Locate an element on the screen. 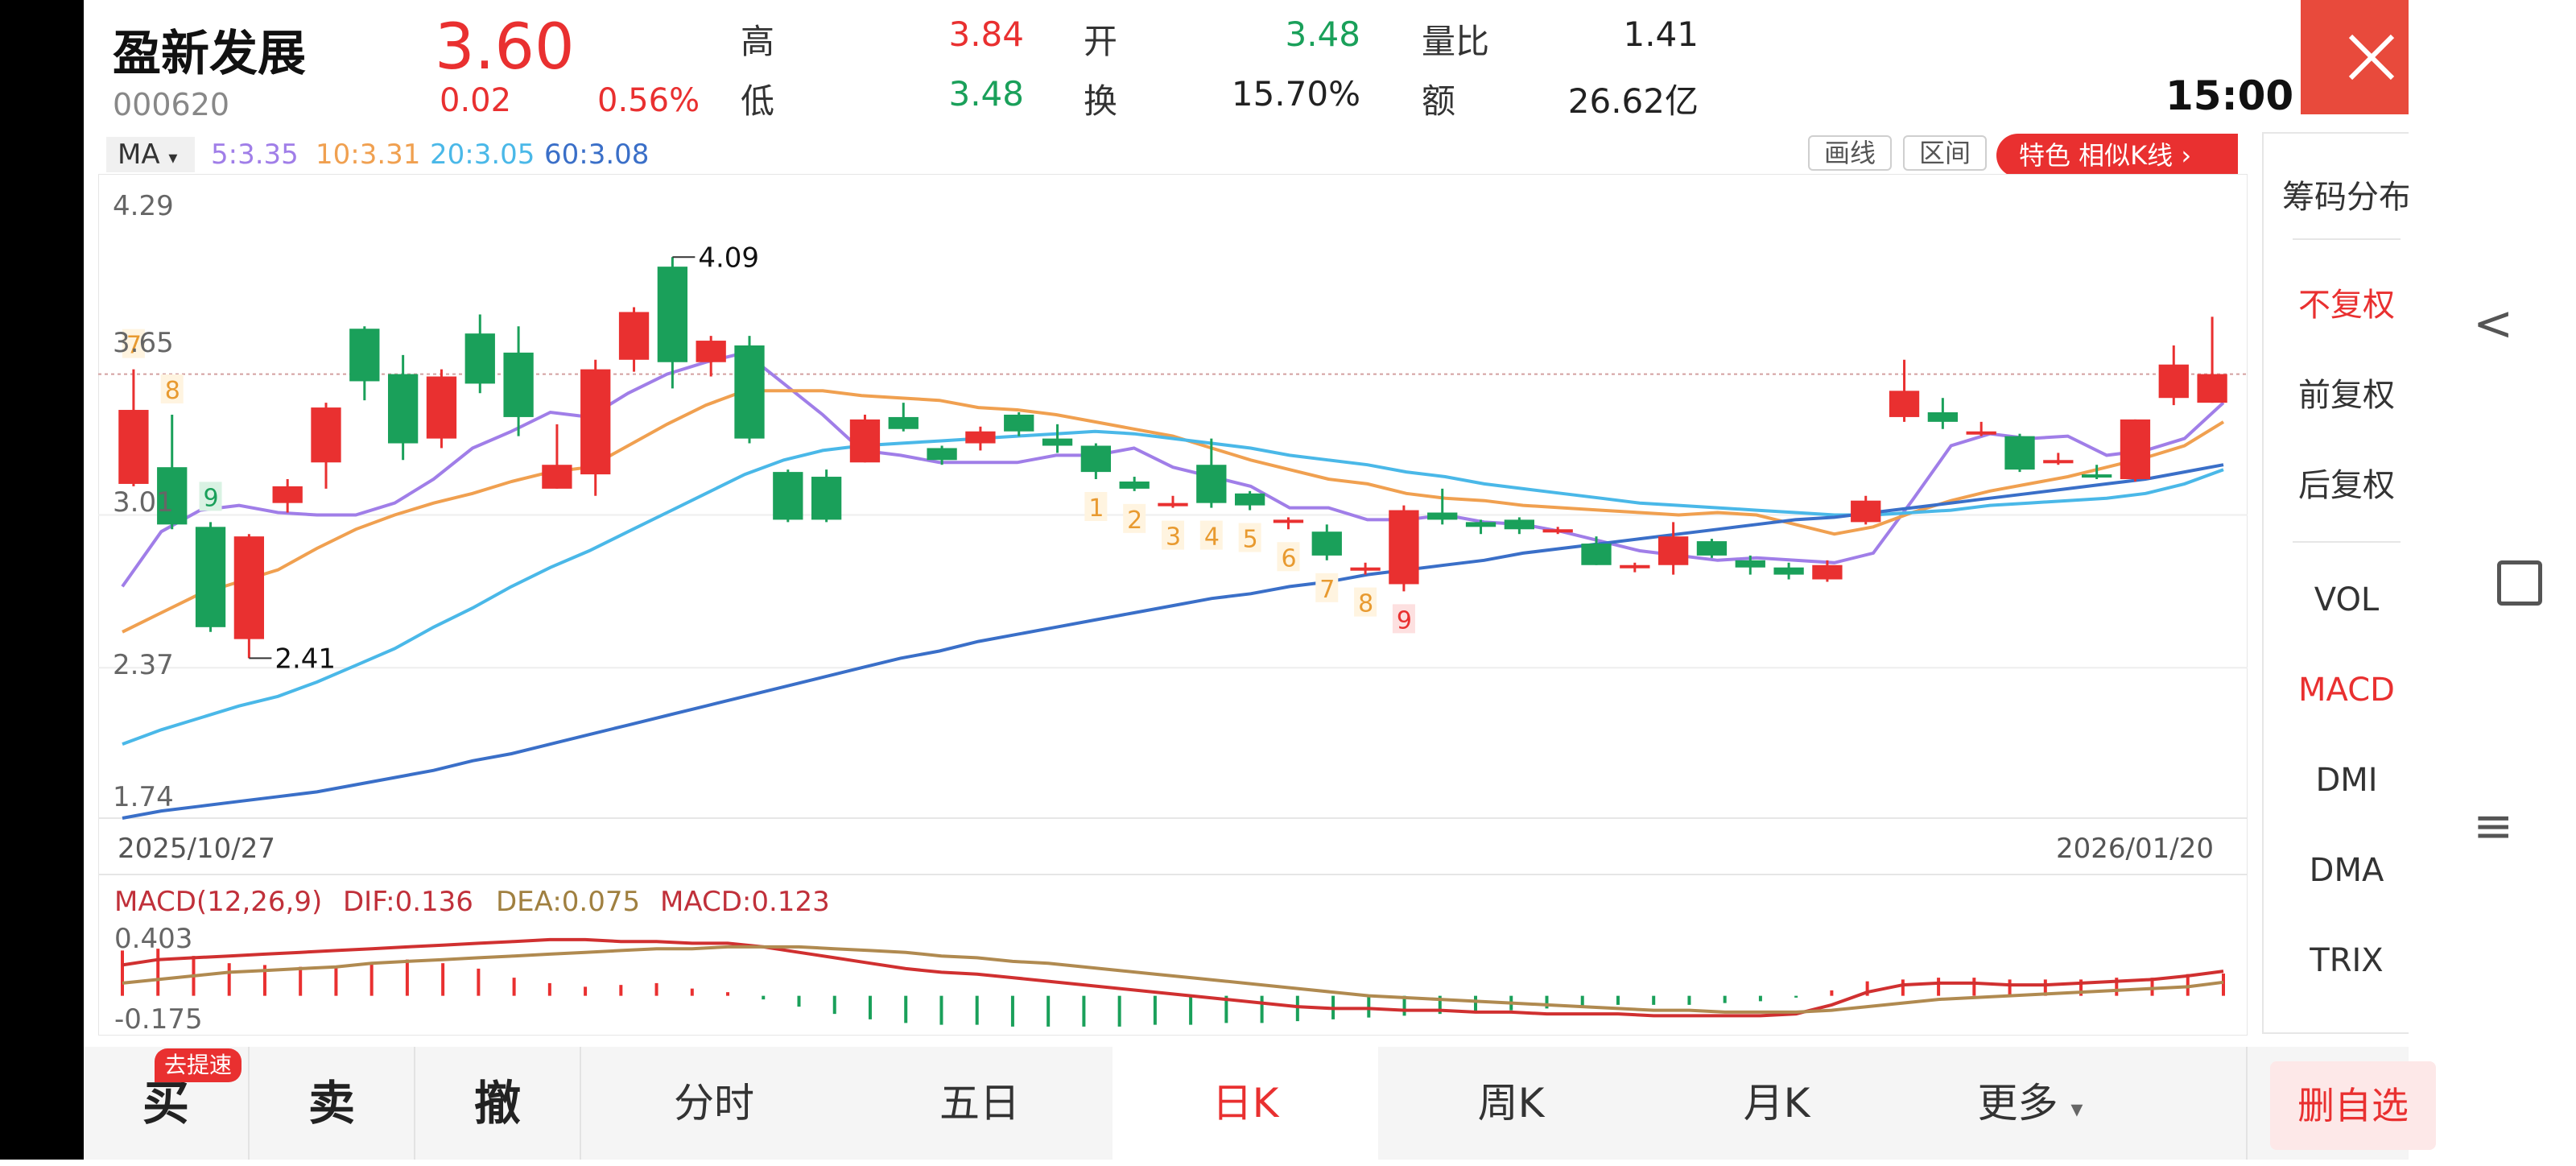 This screenshot has width=2576, height=1166. current-price: 3.60 is located at coordinates (505, 47).